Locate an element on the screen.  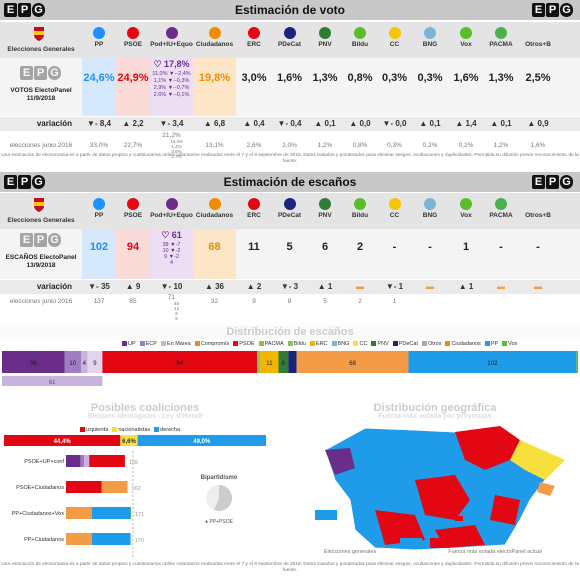
party-variation: ▼- 3,4 is located at coordinates (171, 123).